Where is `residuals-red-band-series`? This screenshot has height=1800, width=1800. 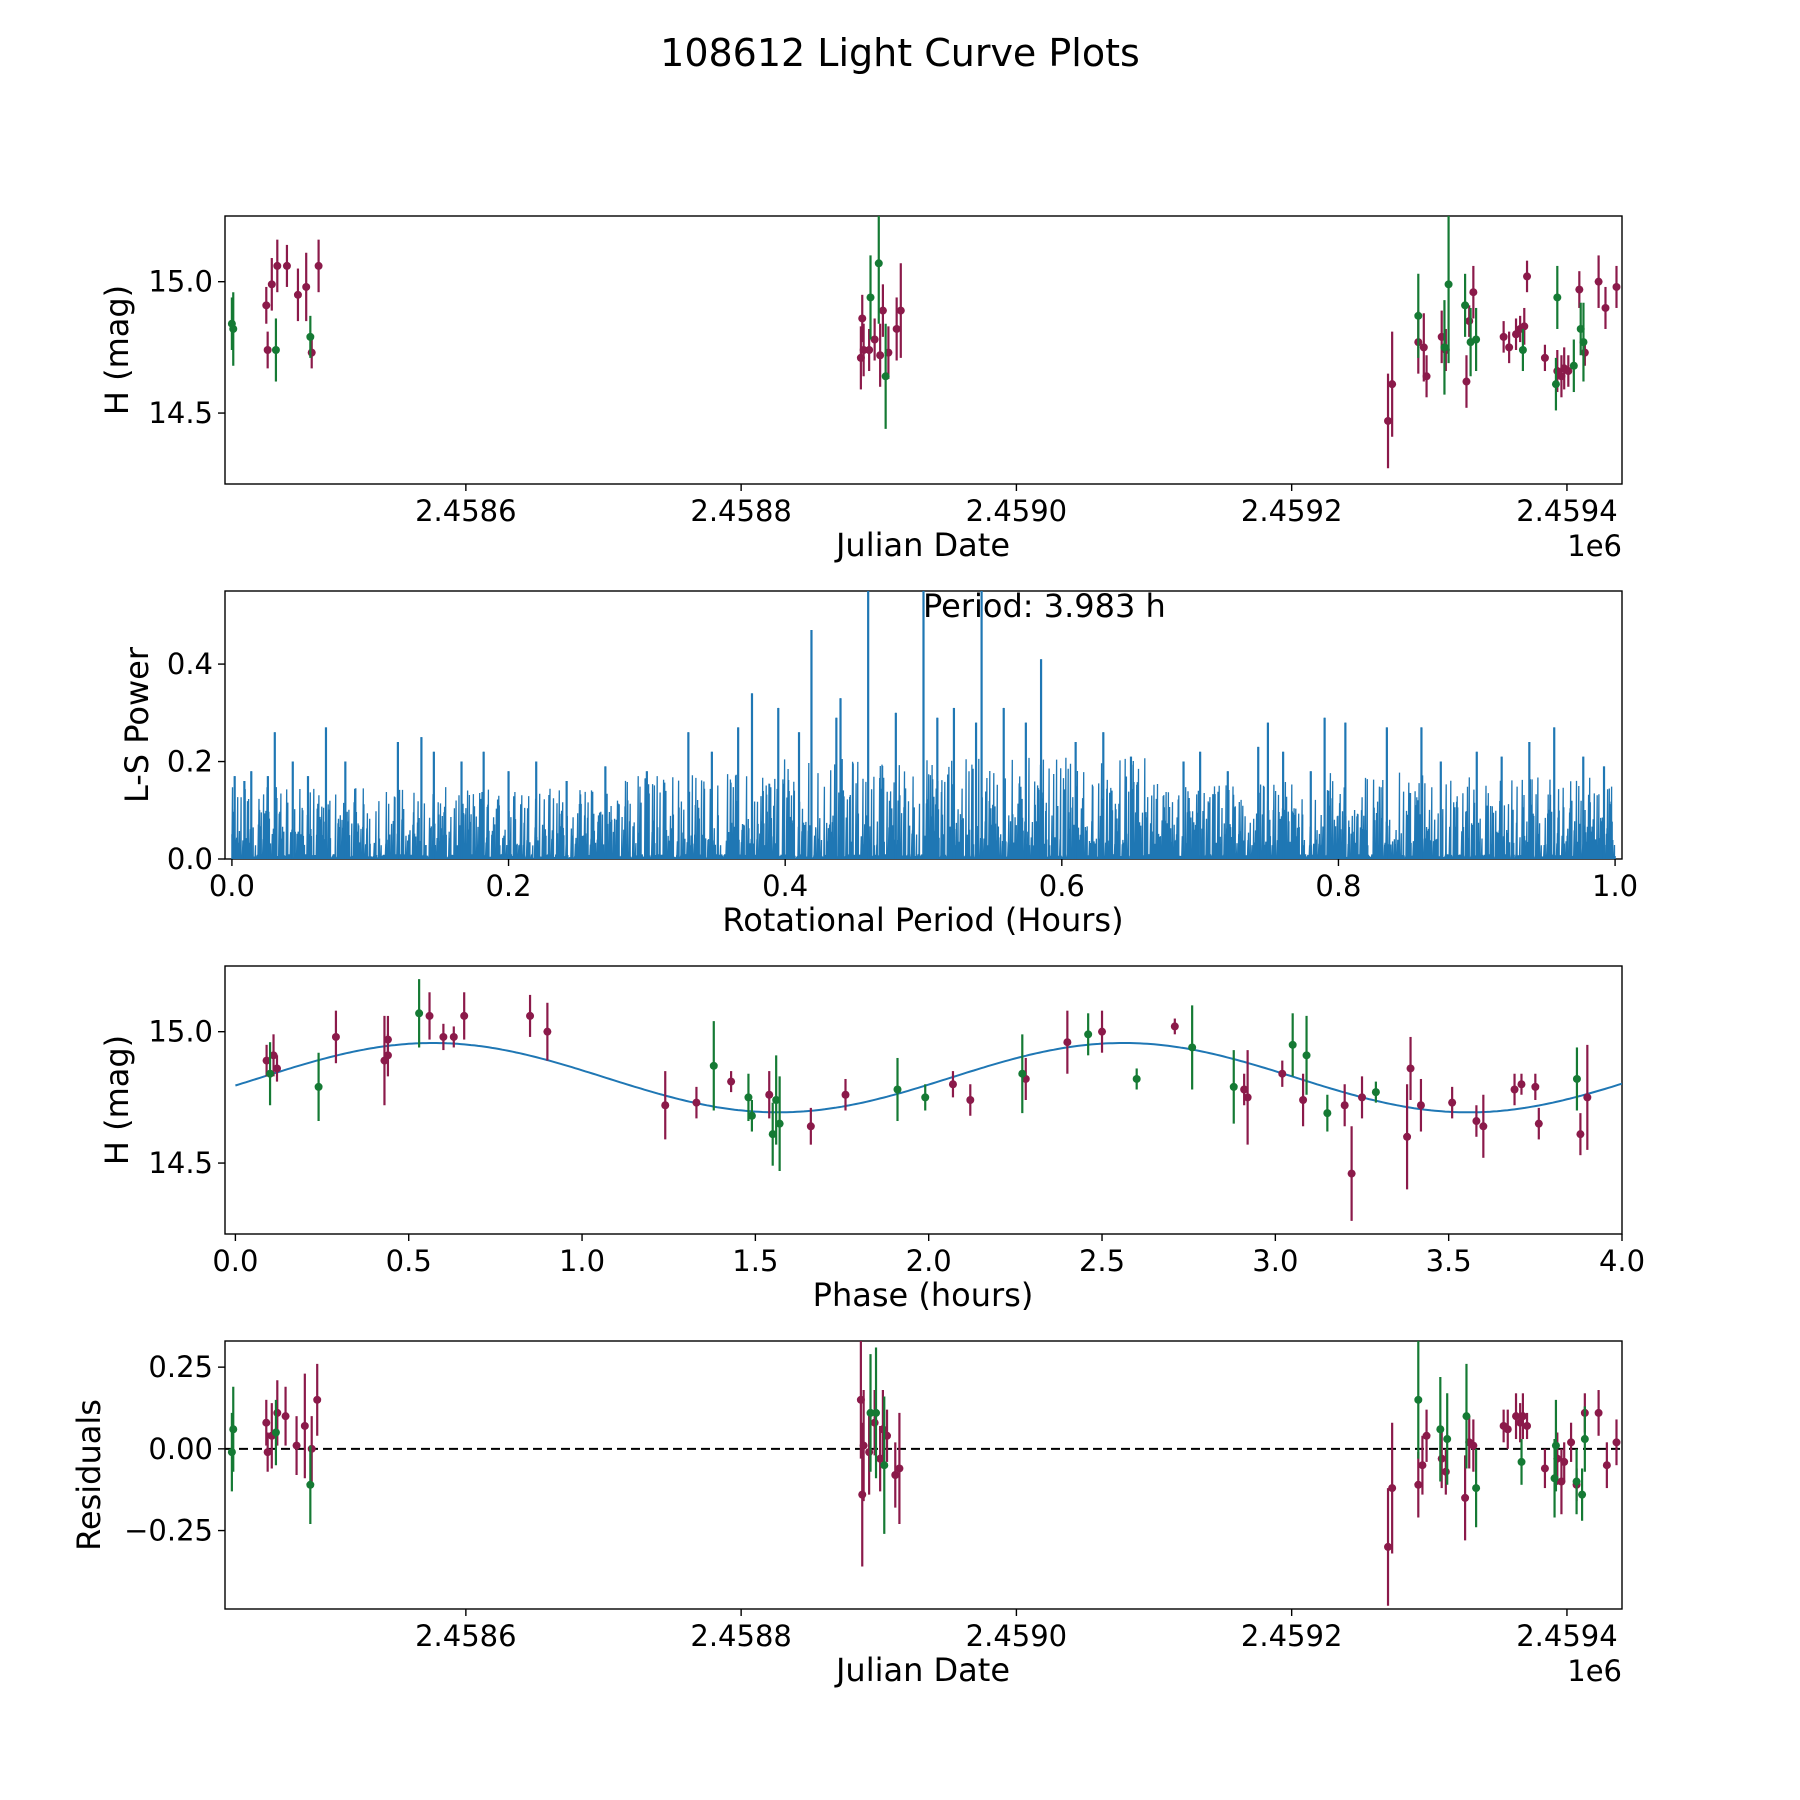 residuals-red-band-series is located at coordinates (941, 1473).